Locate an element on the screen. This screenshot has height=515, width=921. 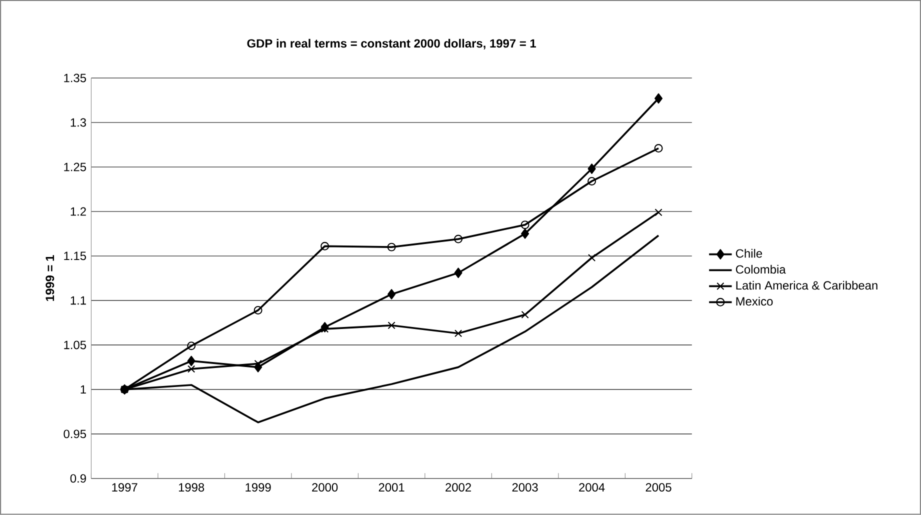
x-tick-label: 2004 is located at coordinates (592, 487).